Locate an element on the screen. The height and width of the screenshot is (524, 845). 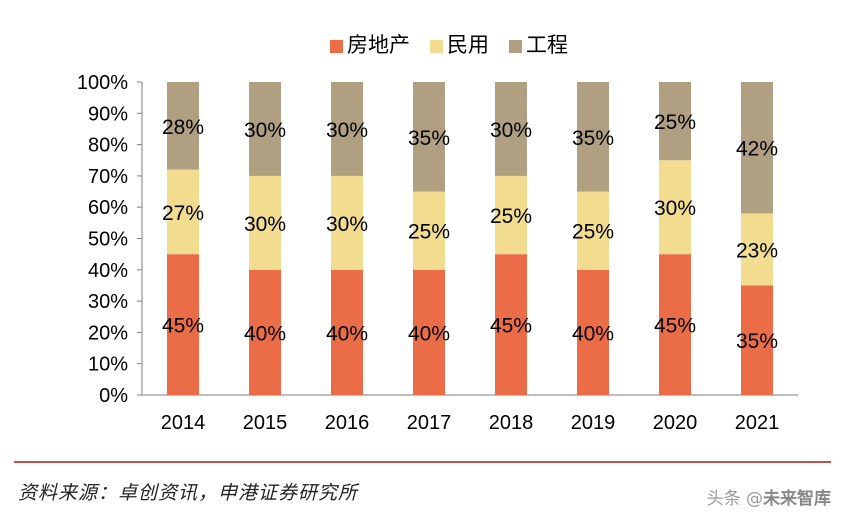
legend-label: 民用 is located at coordinates (468, 45).